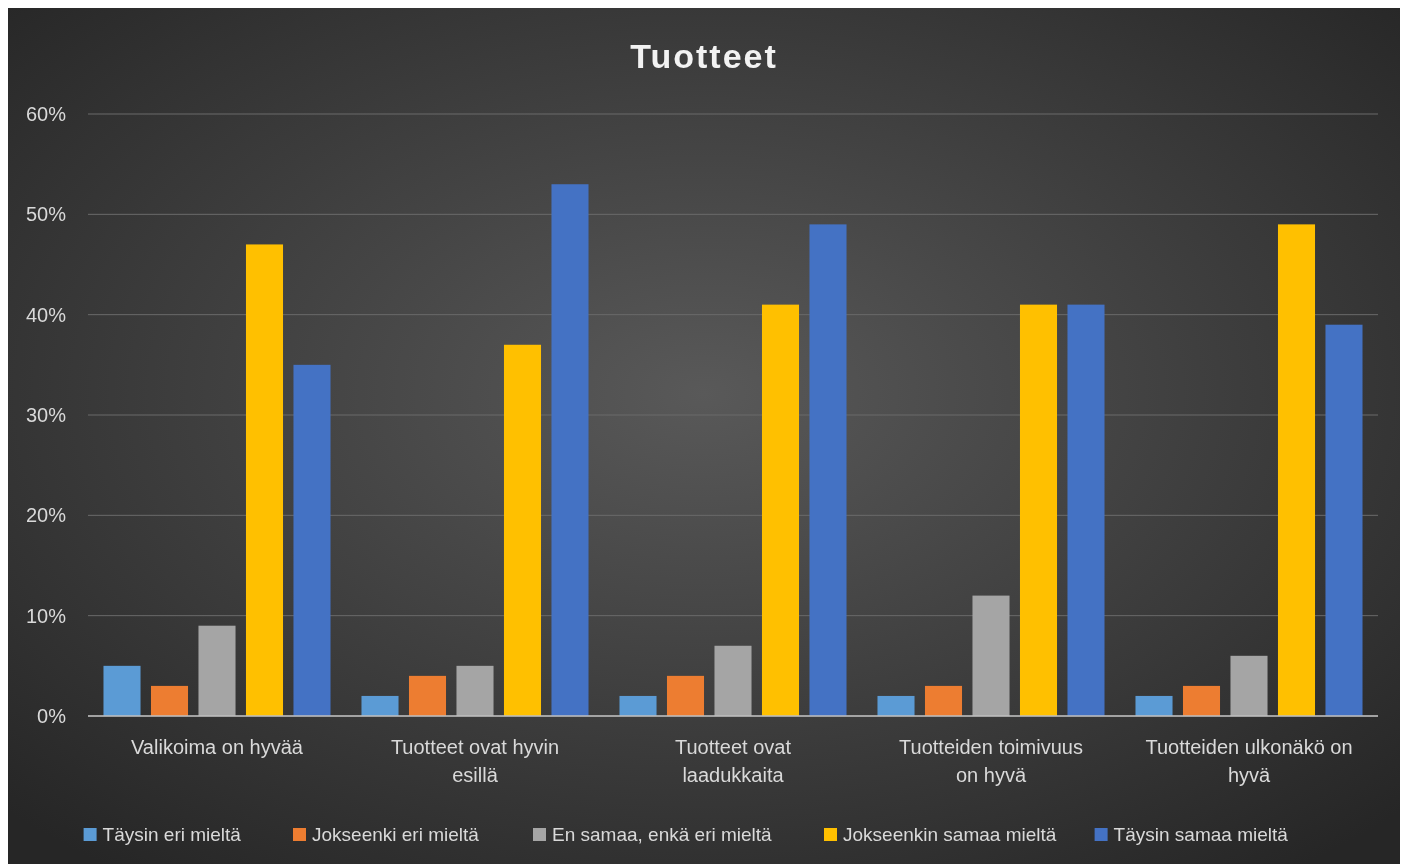 Image resolution: width=1408 pixels, height=866 pixels. Describe the element at coordinates (1249, 761) in the screenshot. I see `x-tick-label: Tuotteiden ulkonäkö on hyvä` at that location.